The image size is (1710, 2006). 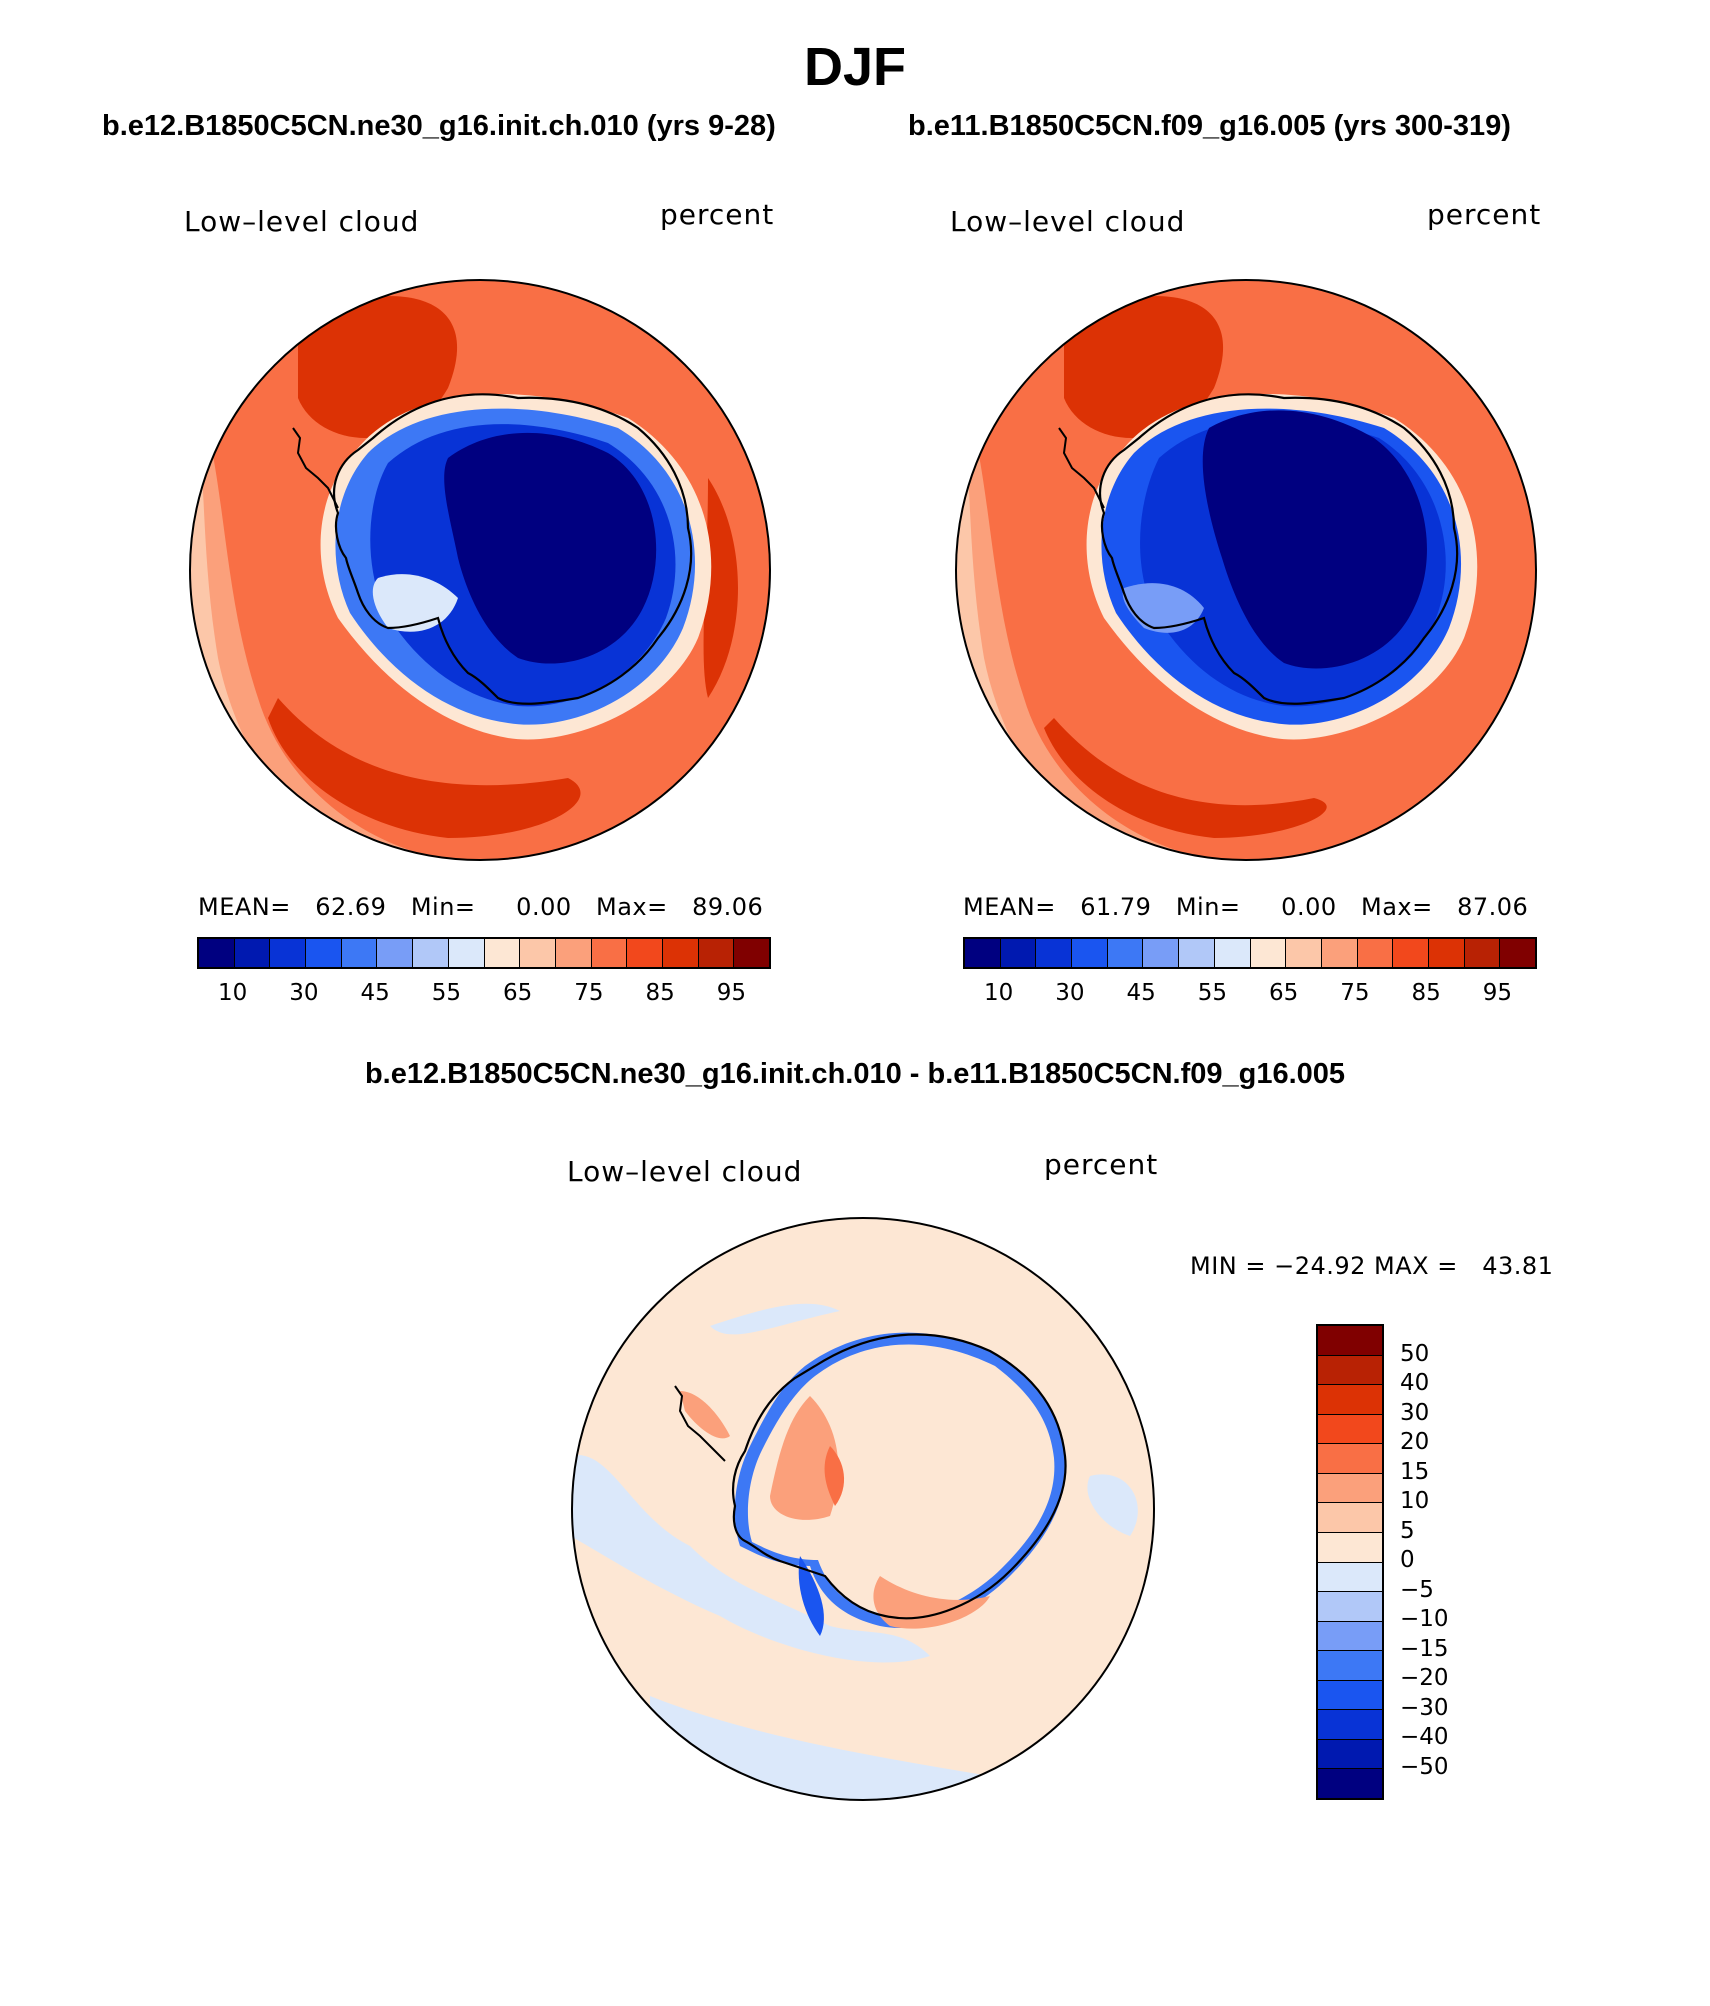 I want to click on left-colorbar-ticks: 10 30 45 55 65 75 85 95, so click(x=482, y=995).